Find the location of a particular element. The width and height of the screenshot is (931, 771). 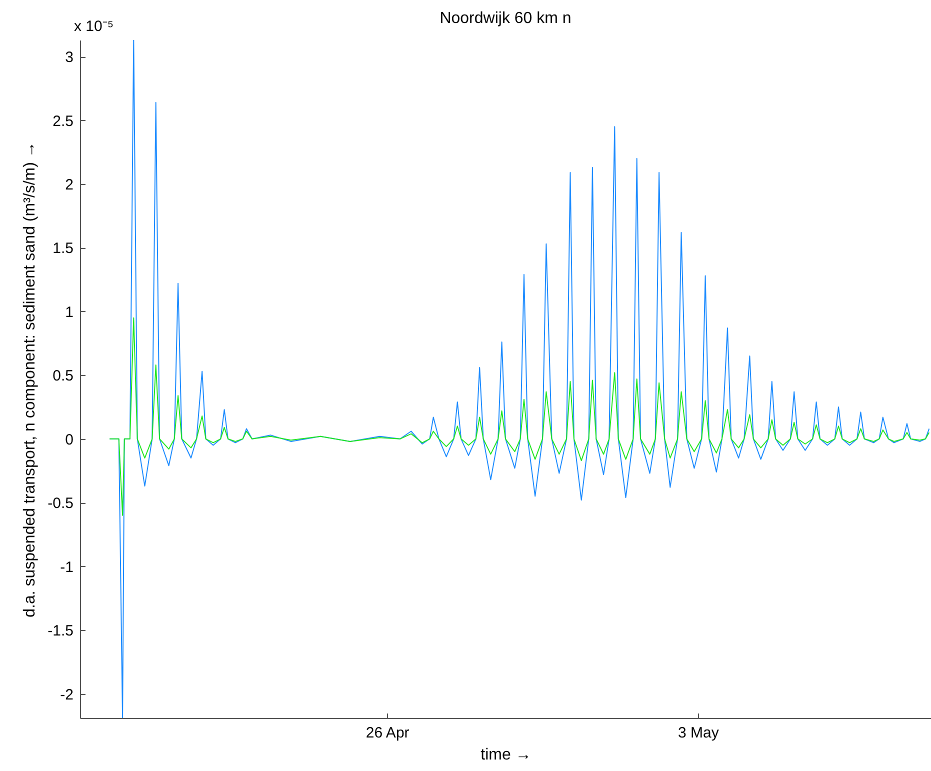

y-tick-label: 3 is located at coordinates (69, 57).